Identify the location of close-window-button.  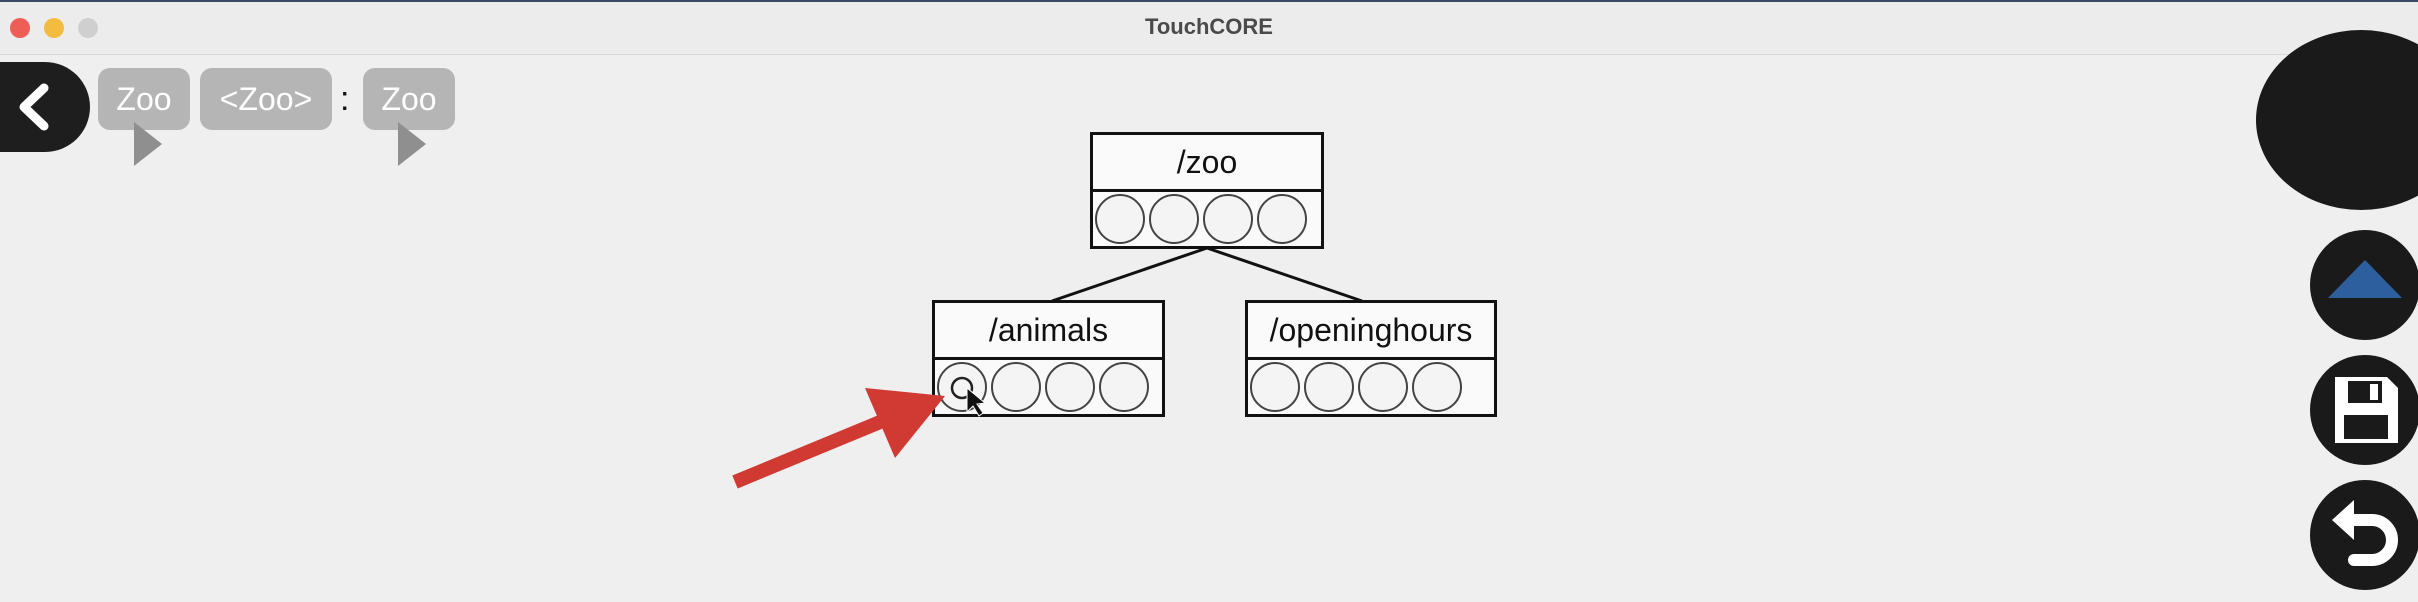
(20, 28).